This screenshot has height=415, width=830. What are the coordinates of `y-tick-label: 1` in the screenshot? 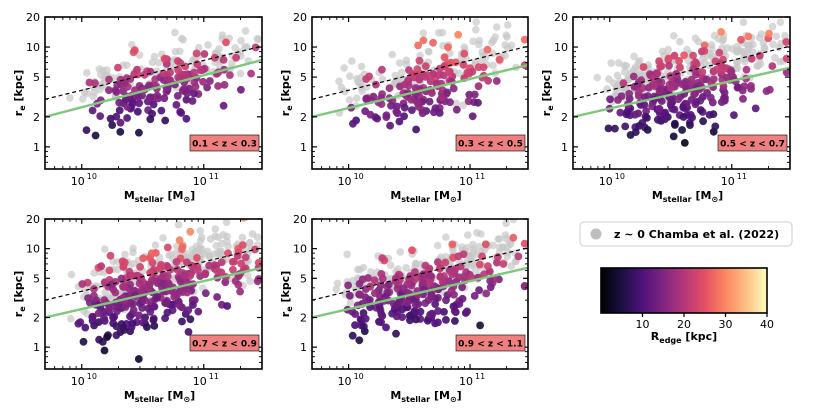 It's located at (36, 147).